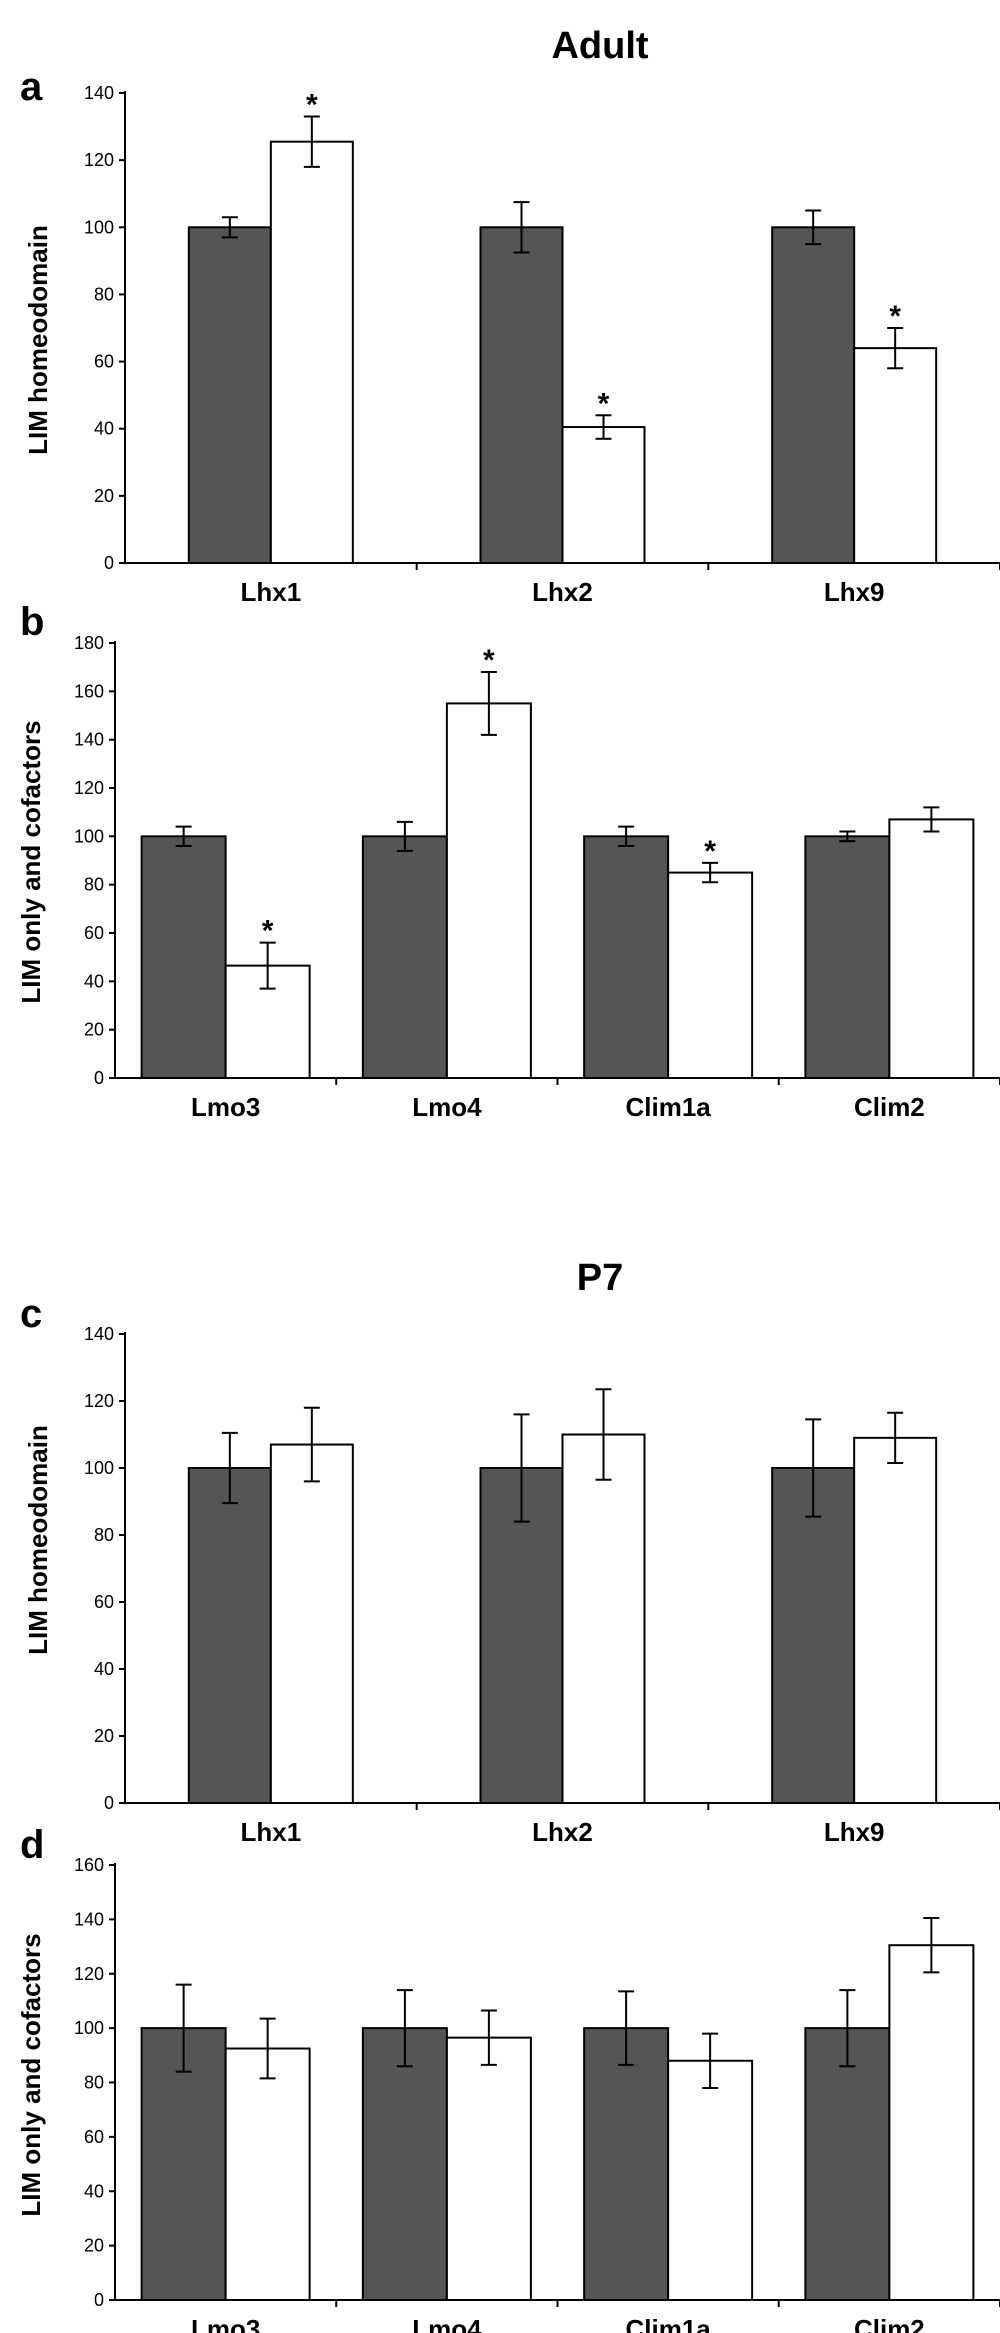 The height and width of the screenshot is (2333, 1000). What do you see at coordinates (889, 1107) in the screenshot?
I see `panel-b-category-label: Clim2` at bounding box center [889, 1107].